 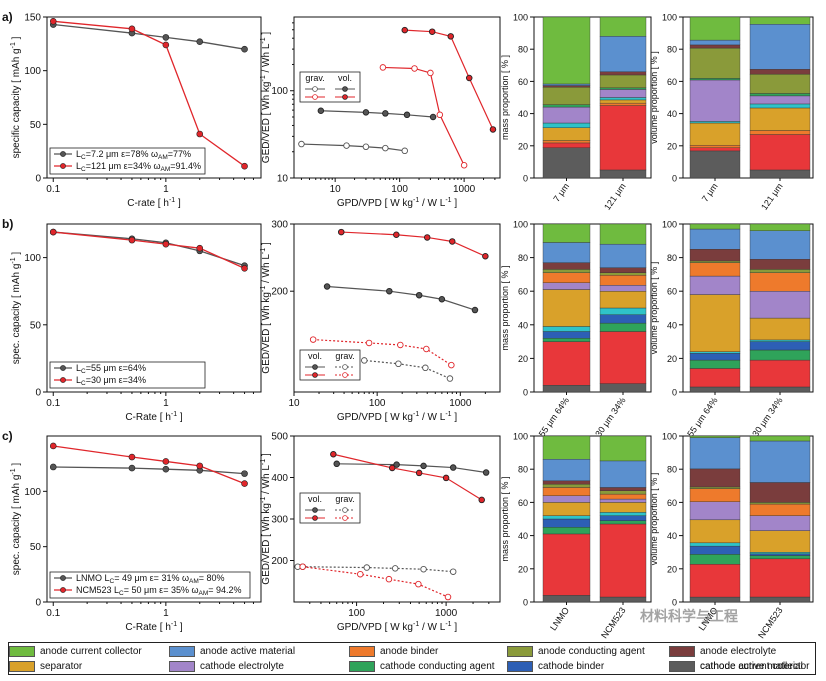 What do you see at coordinates (32, 18) in the screenshot?
I see `y-tick-label: 150` at bounding box center [32, 18].